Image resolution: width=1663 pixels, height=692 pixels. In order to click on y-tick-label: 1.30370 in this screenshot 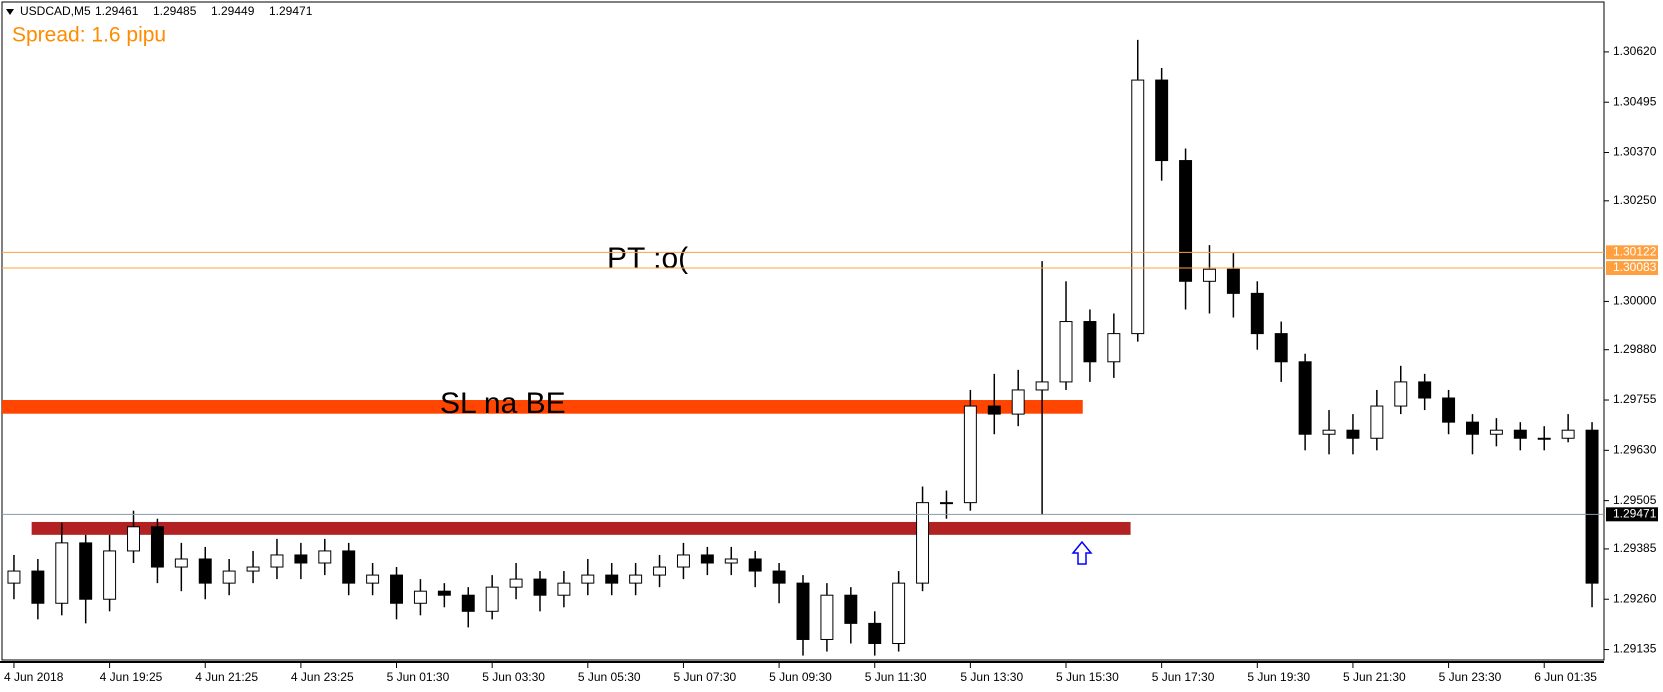, I will do `click(1635, 152)`.